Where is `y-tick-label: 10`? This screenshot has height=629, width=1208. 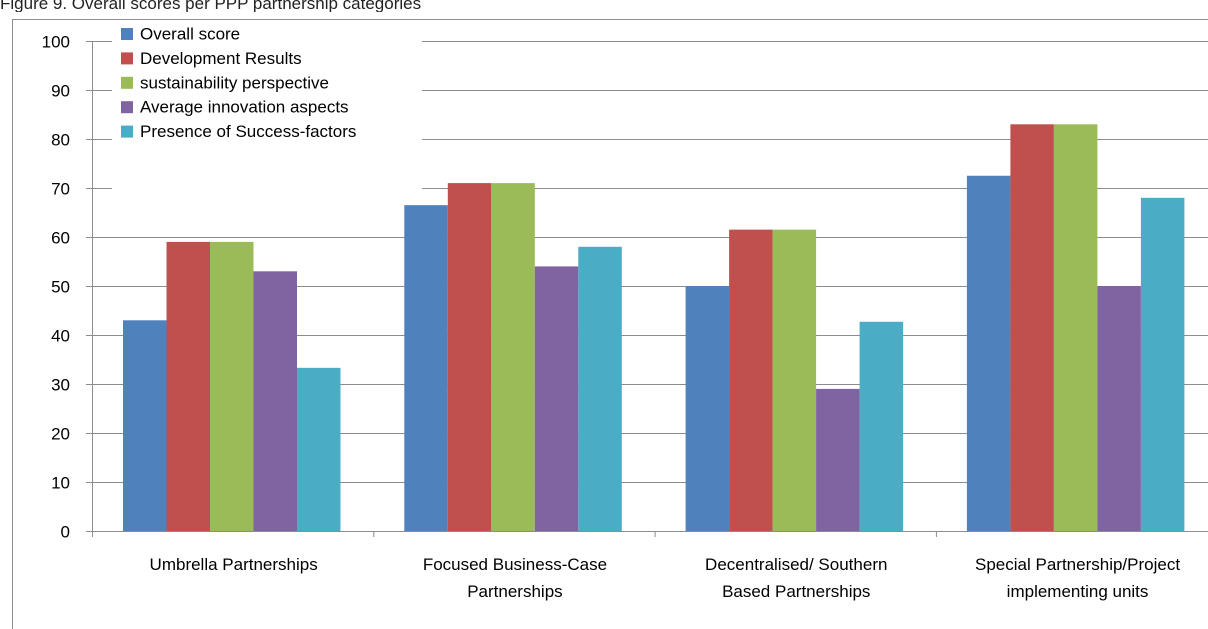 y-tick-label: 10 is located at coordinates (60, 483).